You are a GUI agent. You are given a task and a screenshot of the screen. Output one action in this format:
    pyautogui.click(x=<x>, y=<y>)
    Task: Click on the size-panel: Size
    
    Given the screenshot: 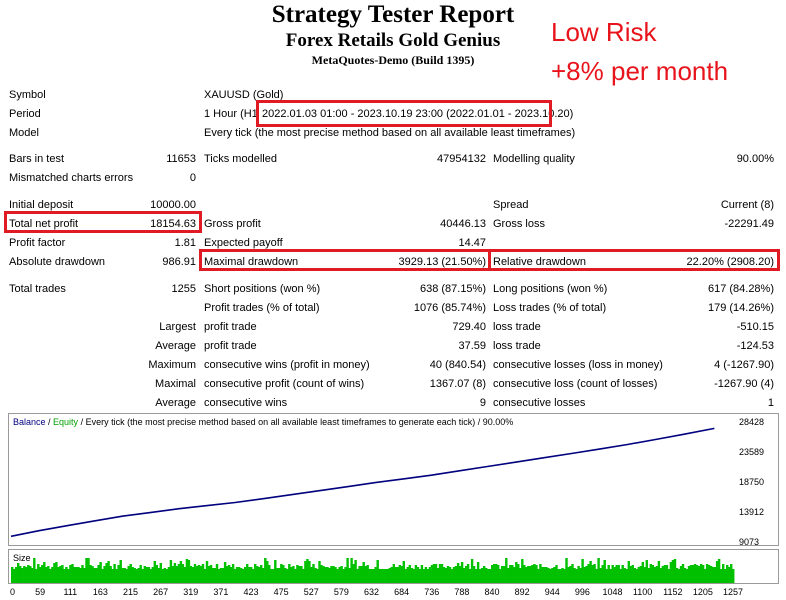 What is the action you would take?
    pyautogui.click(x=393, y=566)
    